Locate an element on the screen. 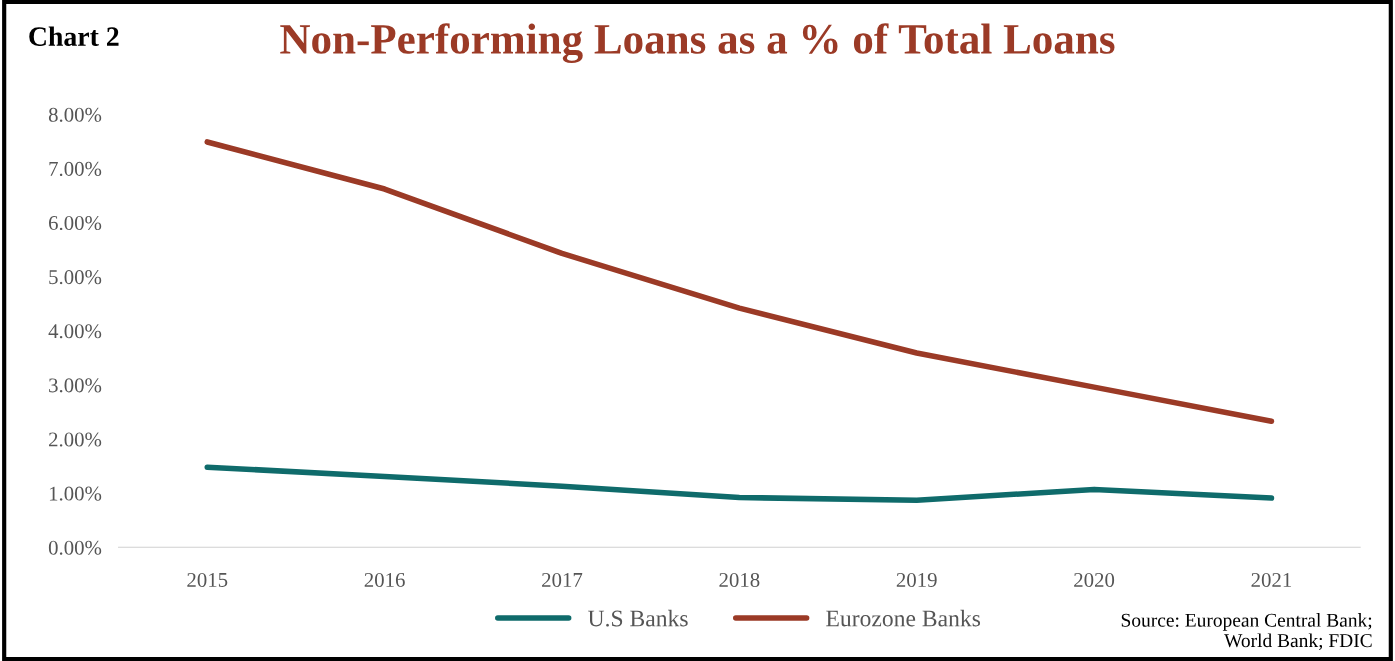 This screenshot has width=1395, height=661. y-tick-label: 3.00% is located at coordinates (75, 385).